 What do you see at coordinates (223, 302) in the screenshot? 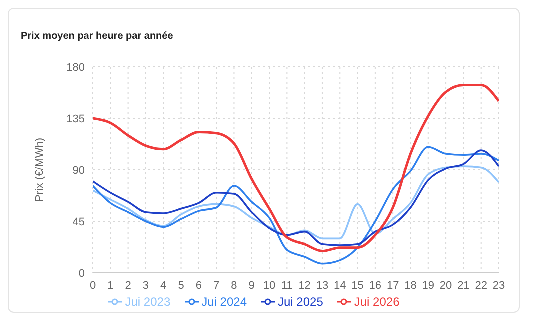
I see `legend-label: Jui 2024` at bounding box center [223, 302].